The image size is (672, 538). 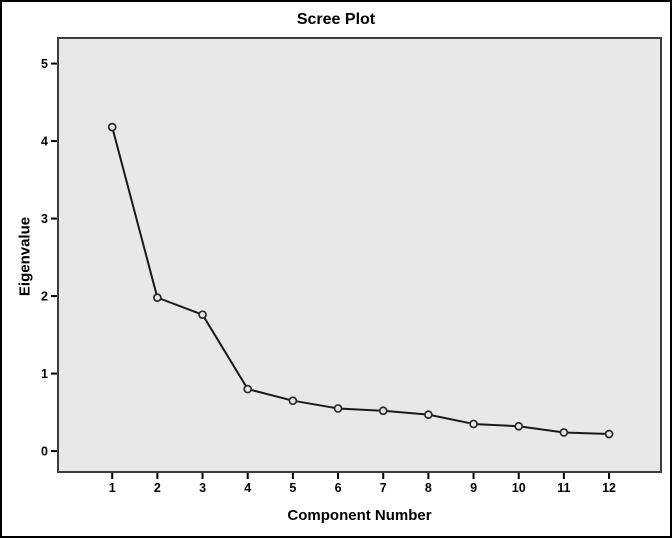 What do you see at coordinates (563, 488) in the screenshot?
I see `x-tick-label: 11` at bounding box center [563, 488].